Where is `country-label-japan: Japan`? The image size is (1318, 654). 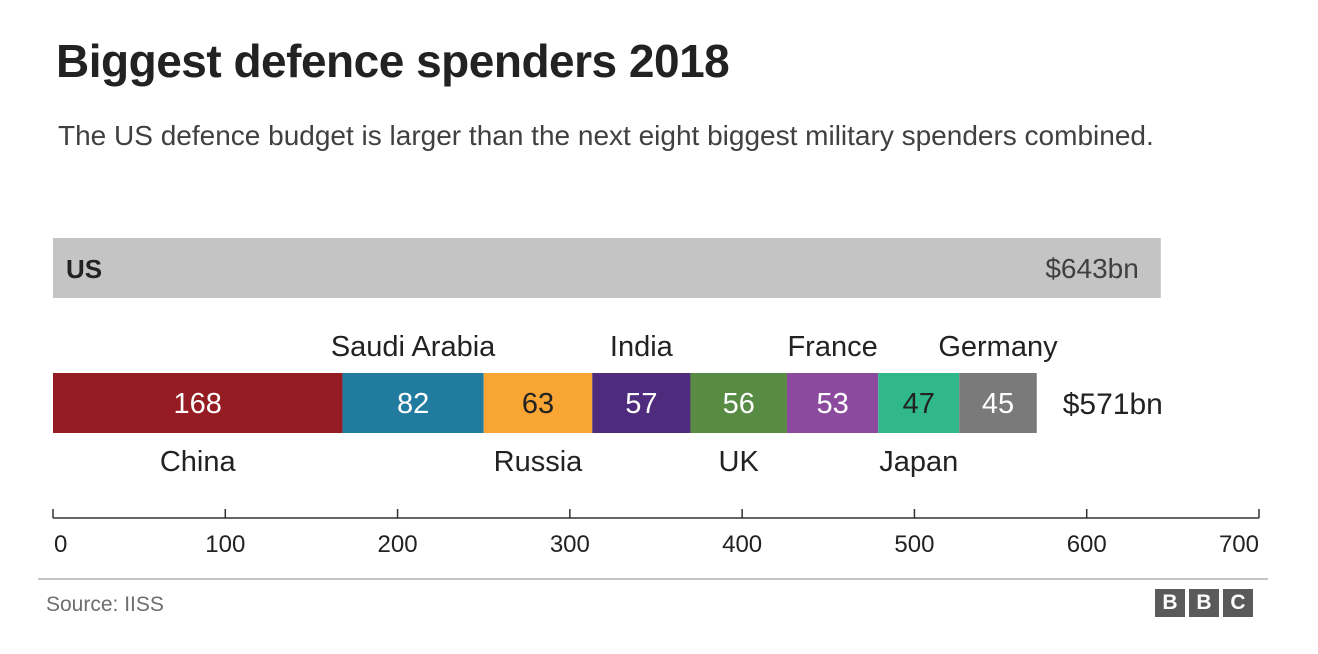 country-label-japan: Japan is located at coordinates (918, 462).